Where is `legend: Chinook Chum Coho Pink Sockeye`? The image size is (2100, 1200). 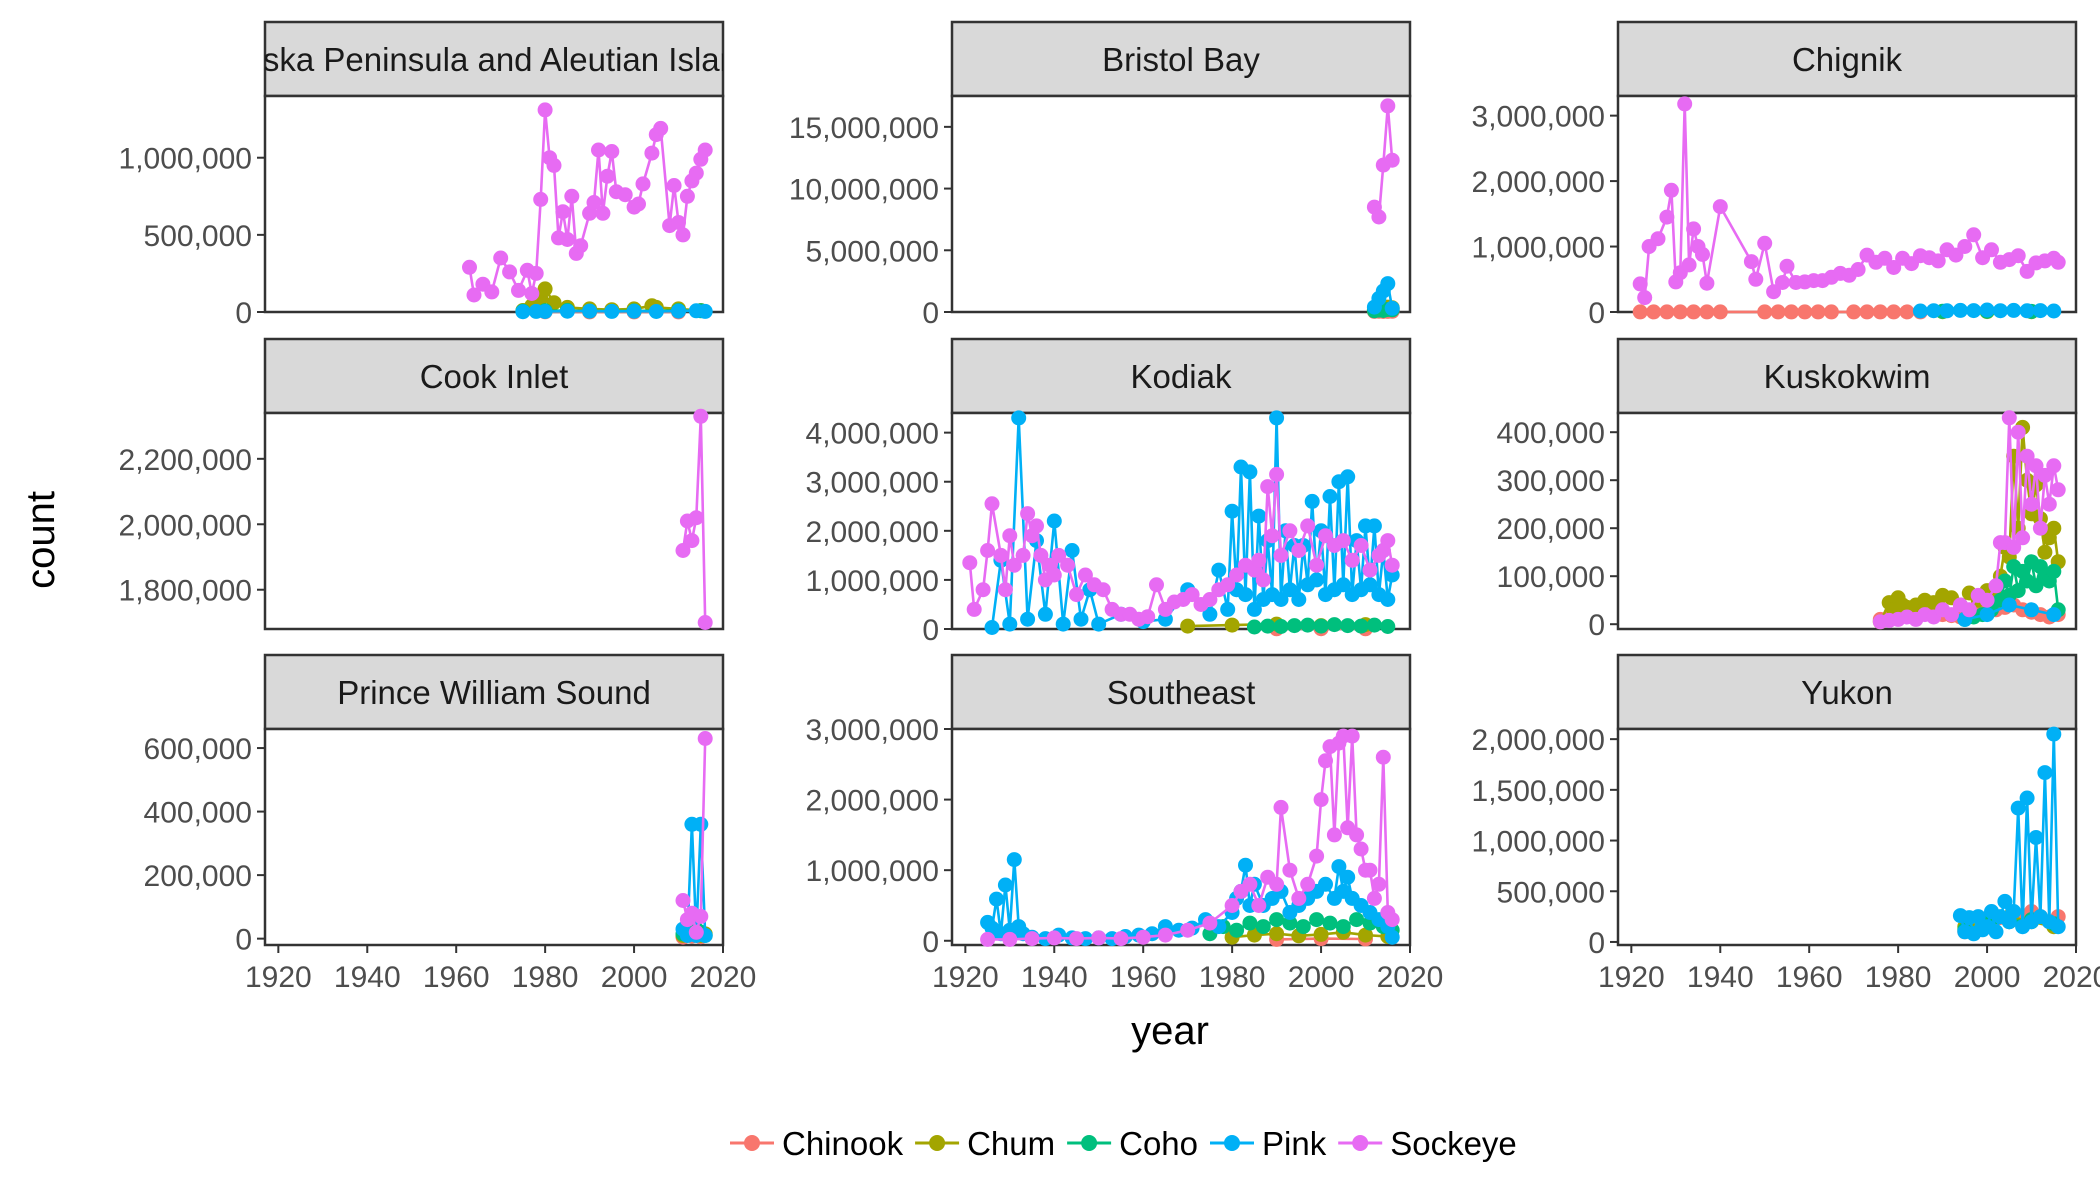 legend: Chinook Chum Coho Pink Sockeye is located at coordinates (1123, 1143).